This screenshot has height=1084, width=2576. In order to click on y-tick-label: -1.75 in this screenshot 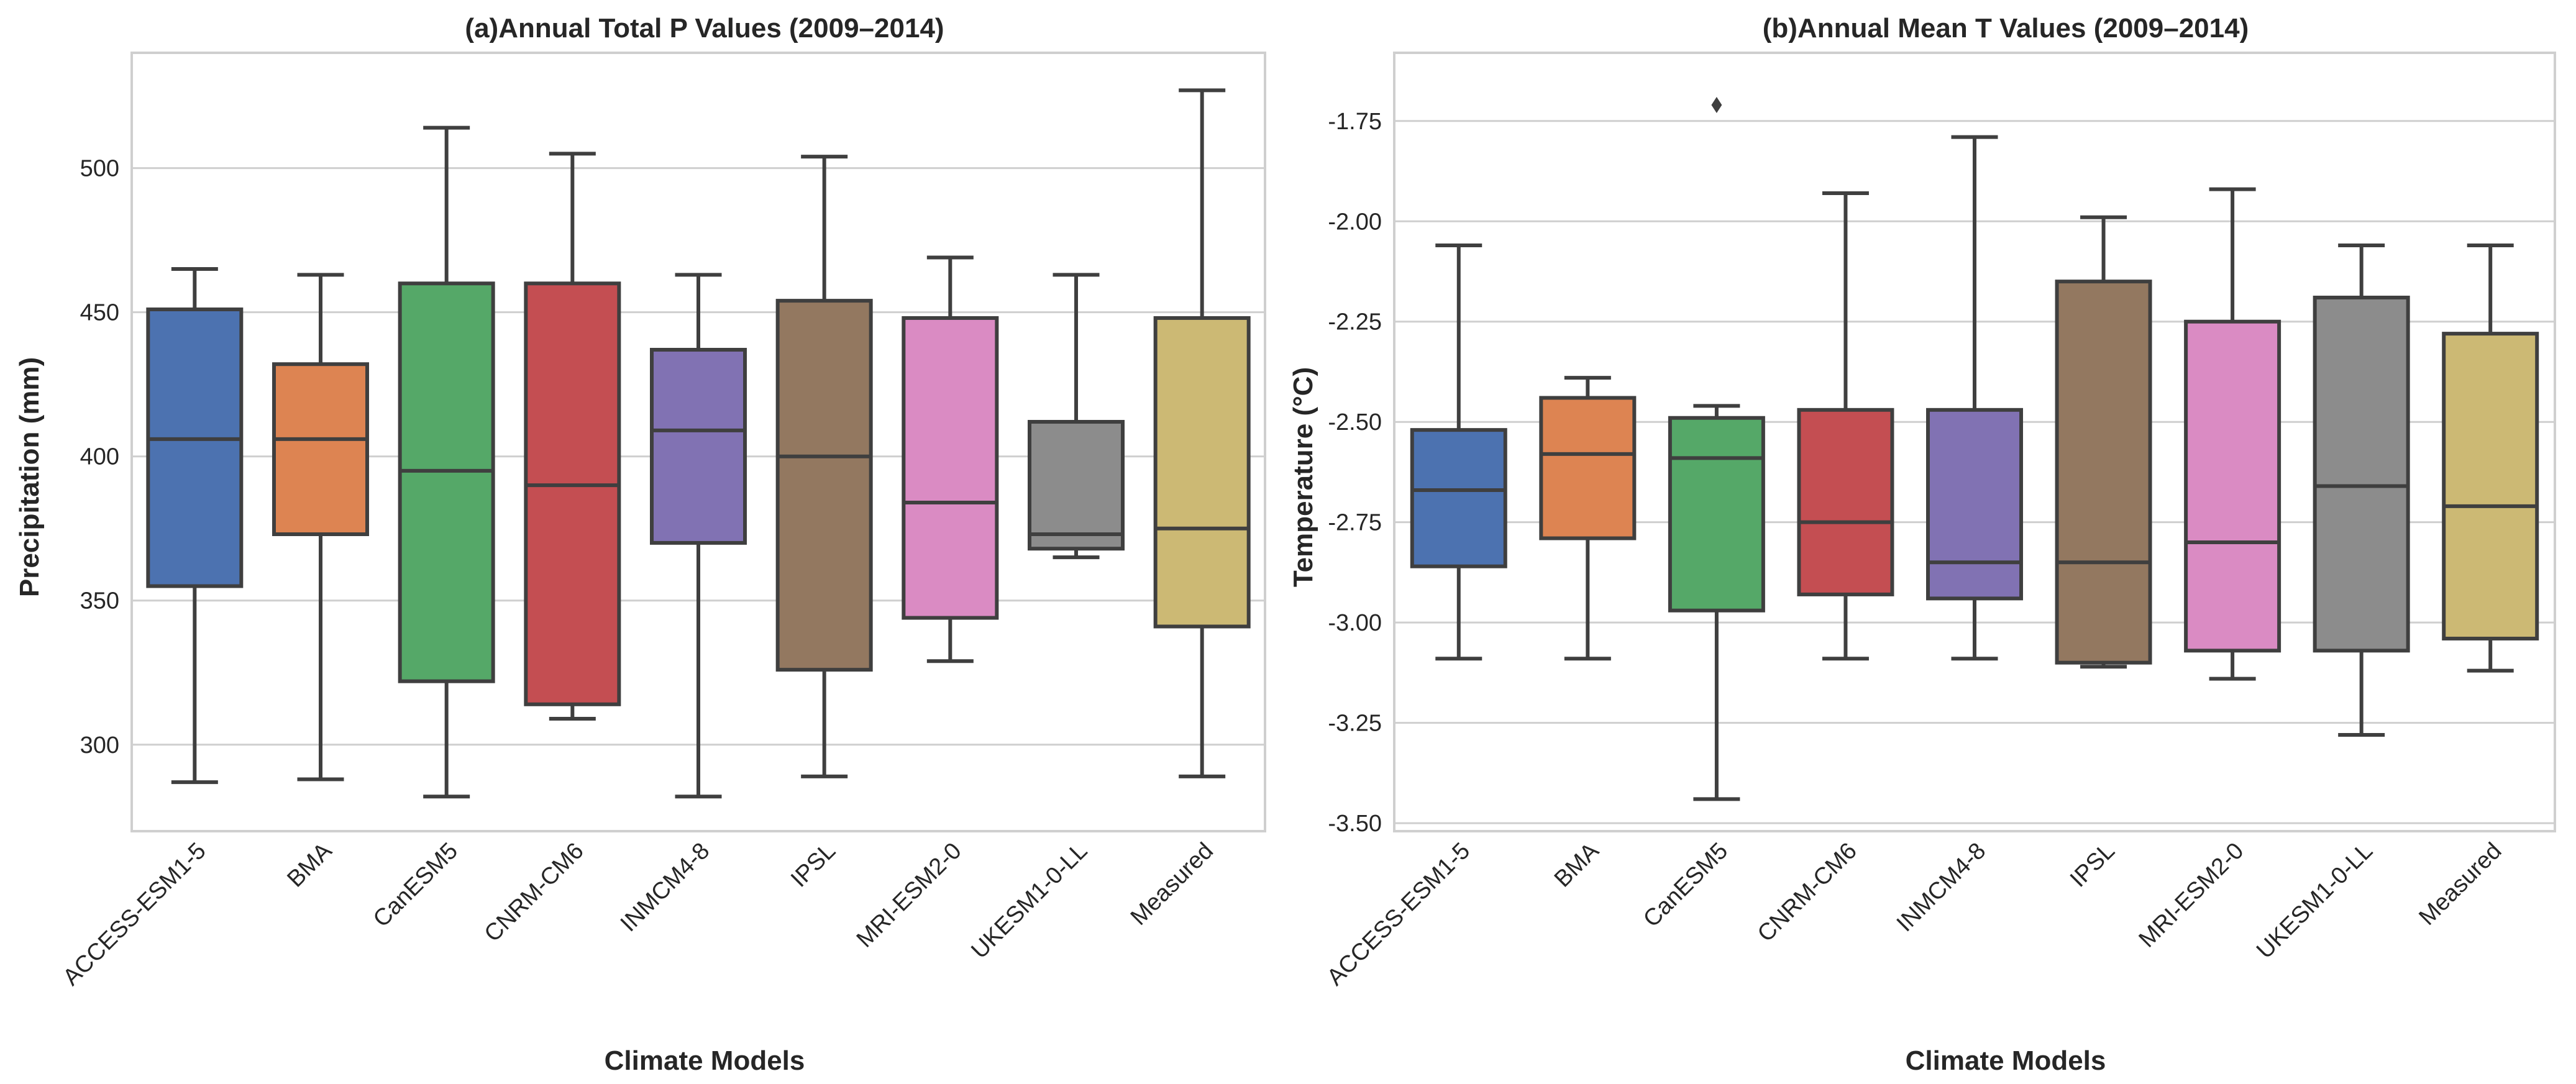, I will do `click(1355, 122)`.